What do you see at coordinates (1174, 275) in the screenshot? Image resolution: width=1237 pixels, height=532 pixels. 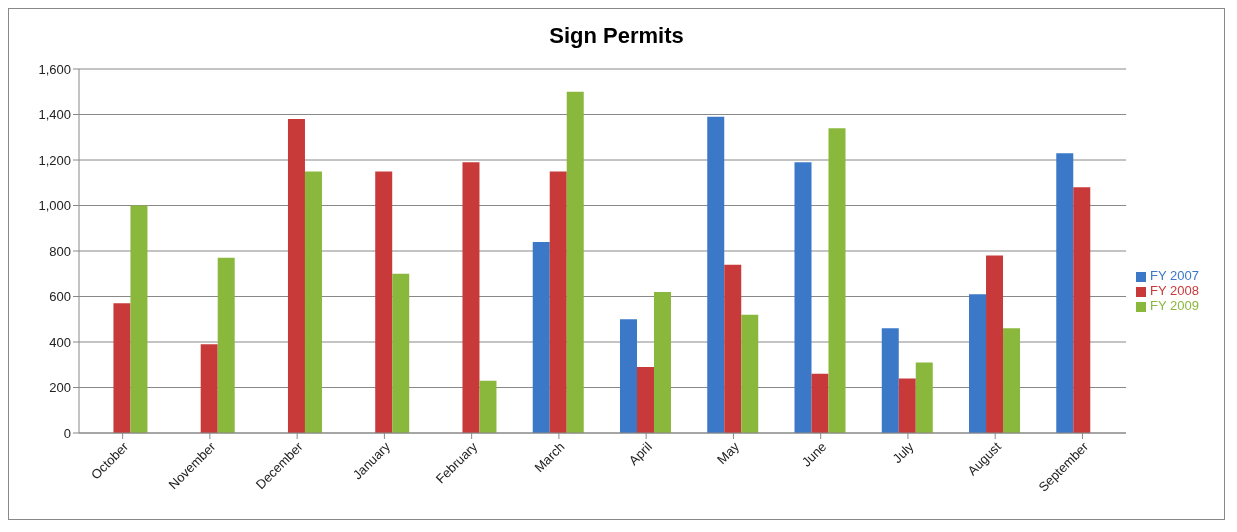 I see `legend-label: FY 2007` at bounding box center [1174, 275].